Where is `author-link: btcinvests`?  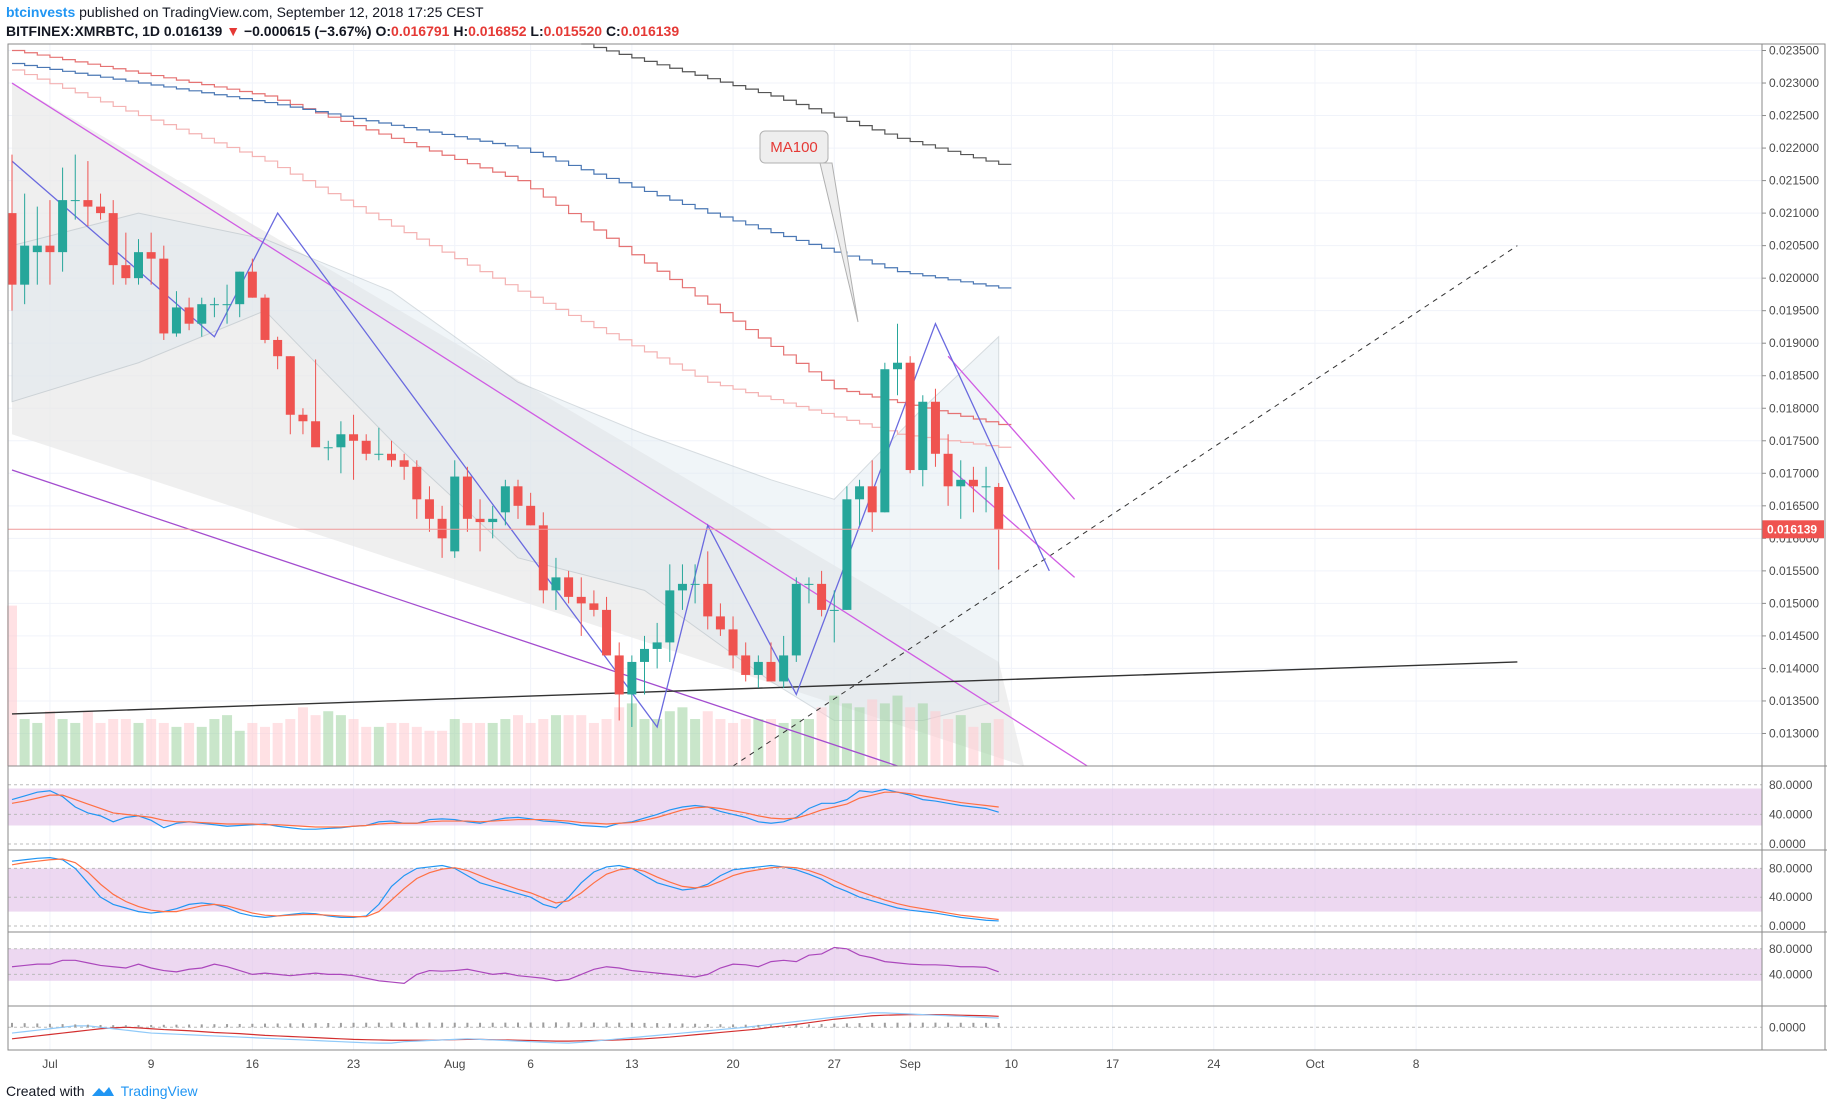
author-link: btcinvests is located at coordinates (41, 12).